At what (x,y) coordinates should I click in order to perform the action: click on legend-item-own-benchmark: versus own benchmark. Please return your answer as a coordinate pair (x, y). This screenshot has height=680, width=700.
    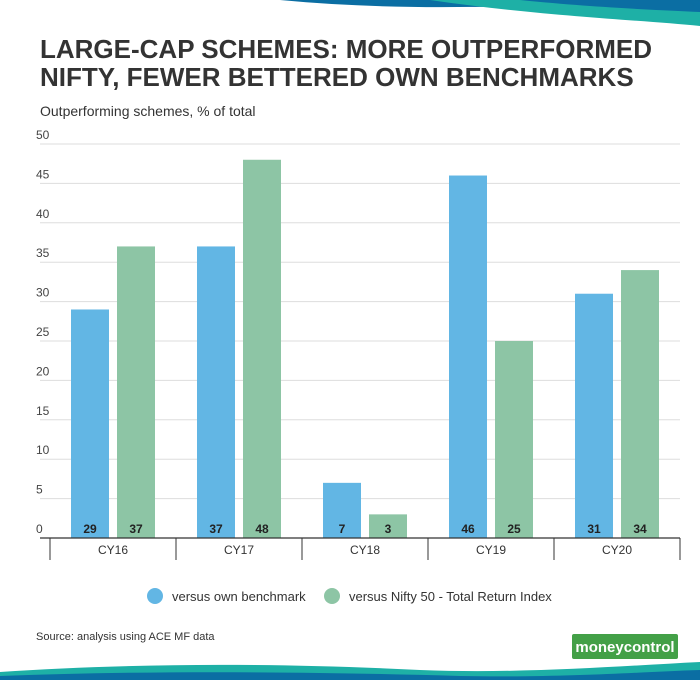
    Looking at the image, I should click on (226, 596).